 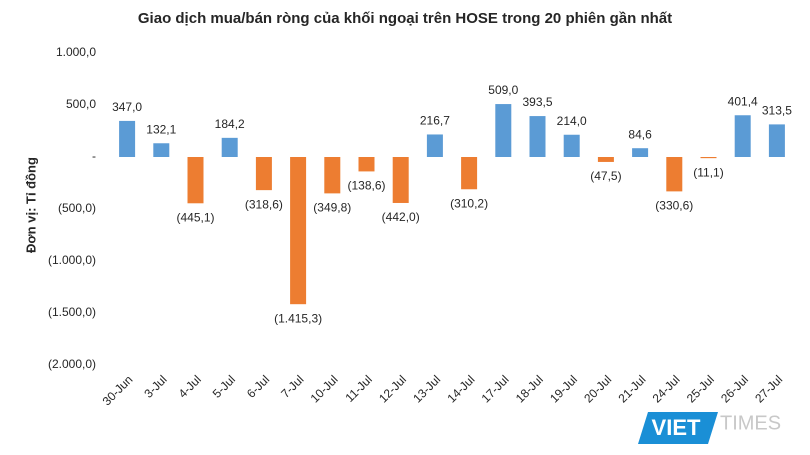 I want to click on data-label: (445,1), so click(x=195, y=217).